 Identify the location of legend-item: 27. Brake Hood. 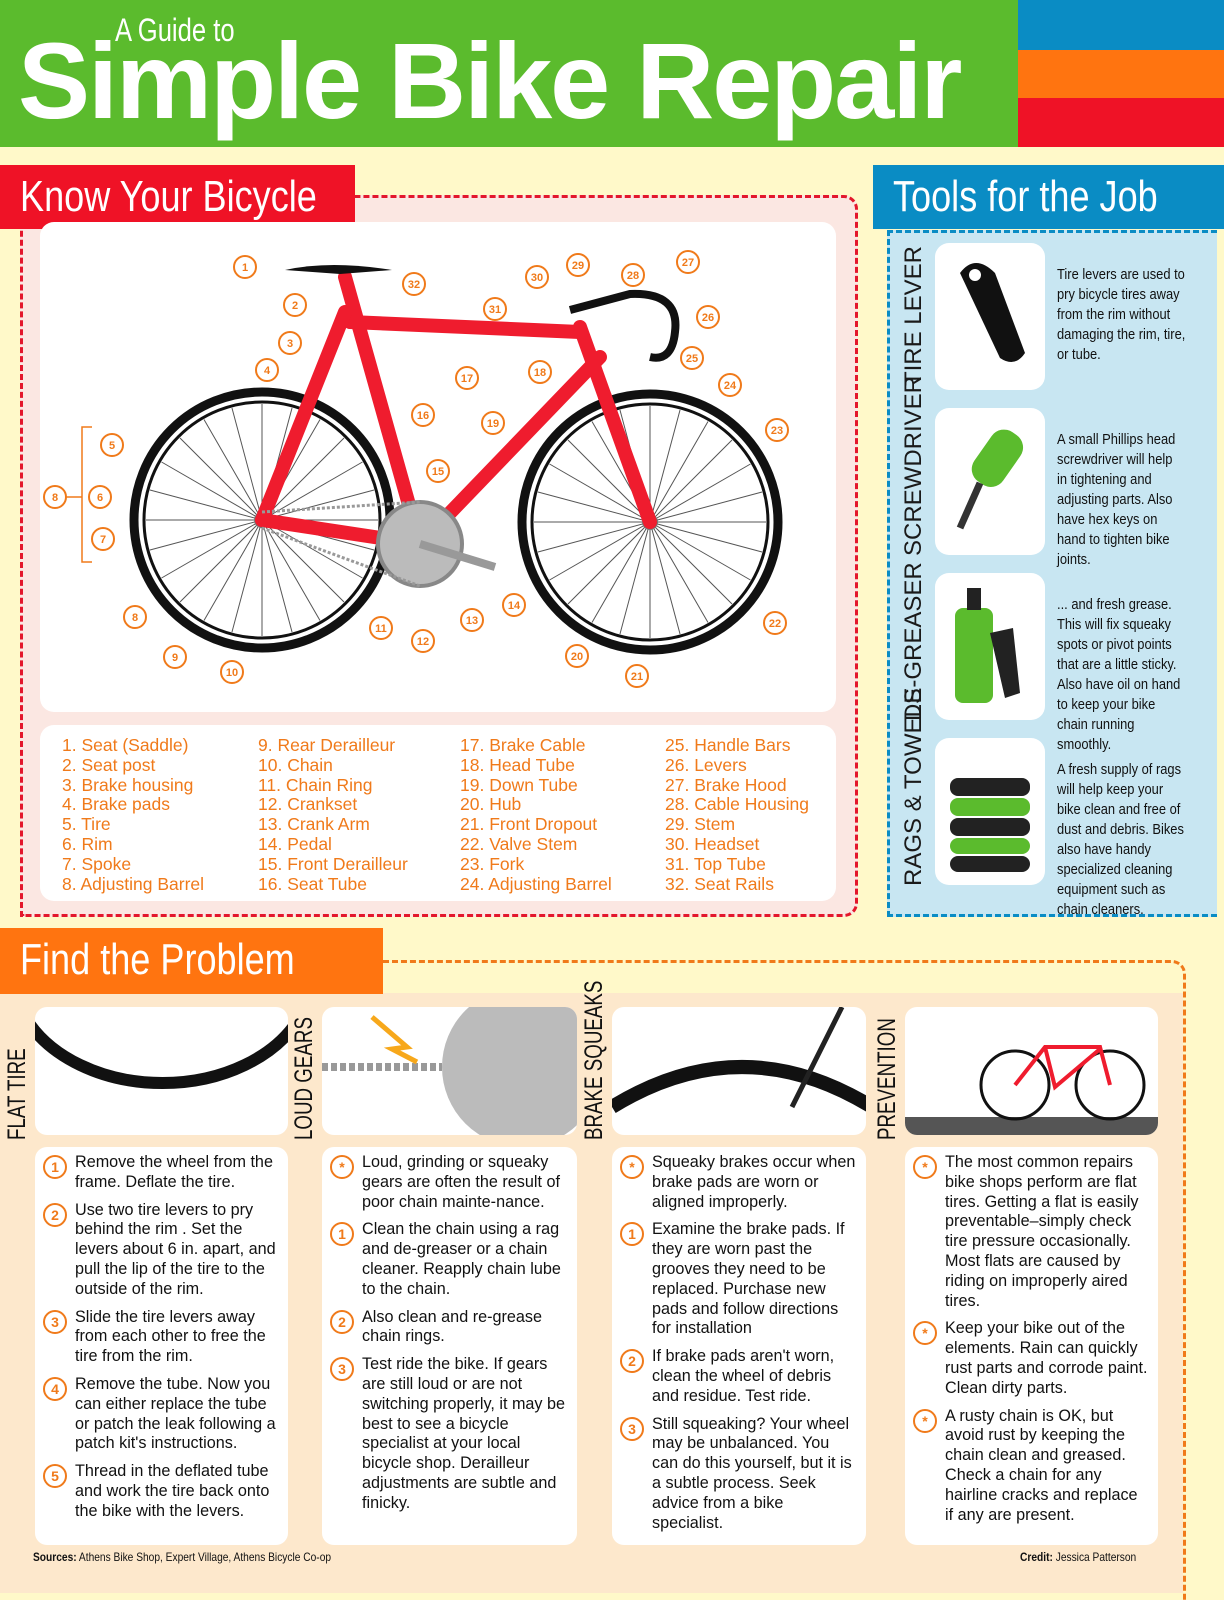
(726, 784).